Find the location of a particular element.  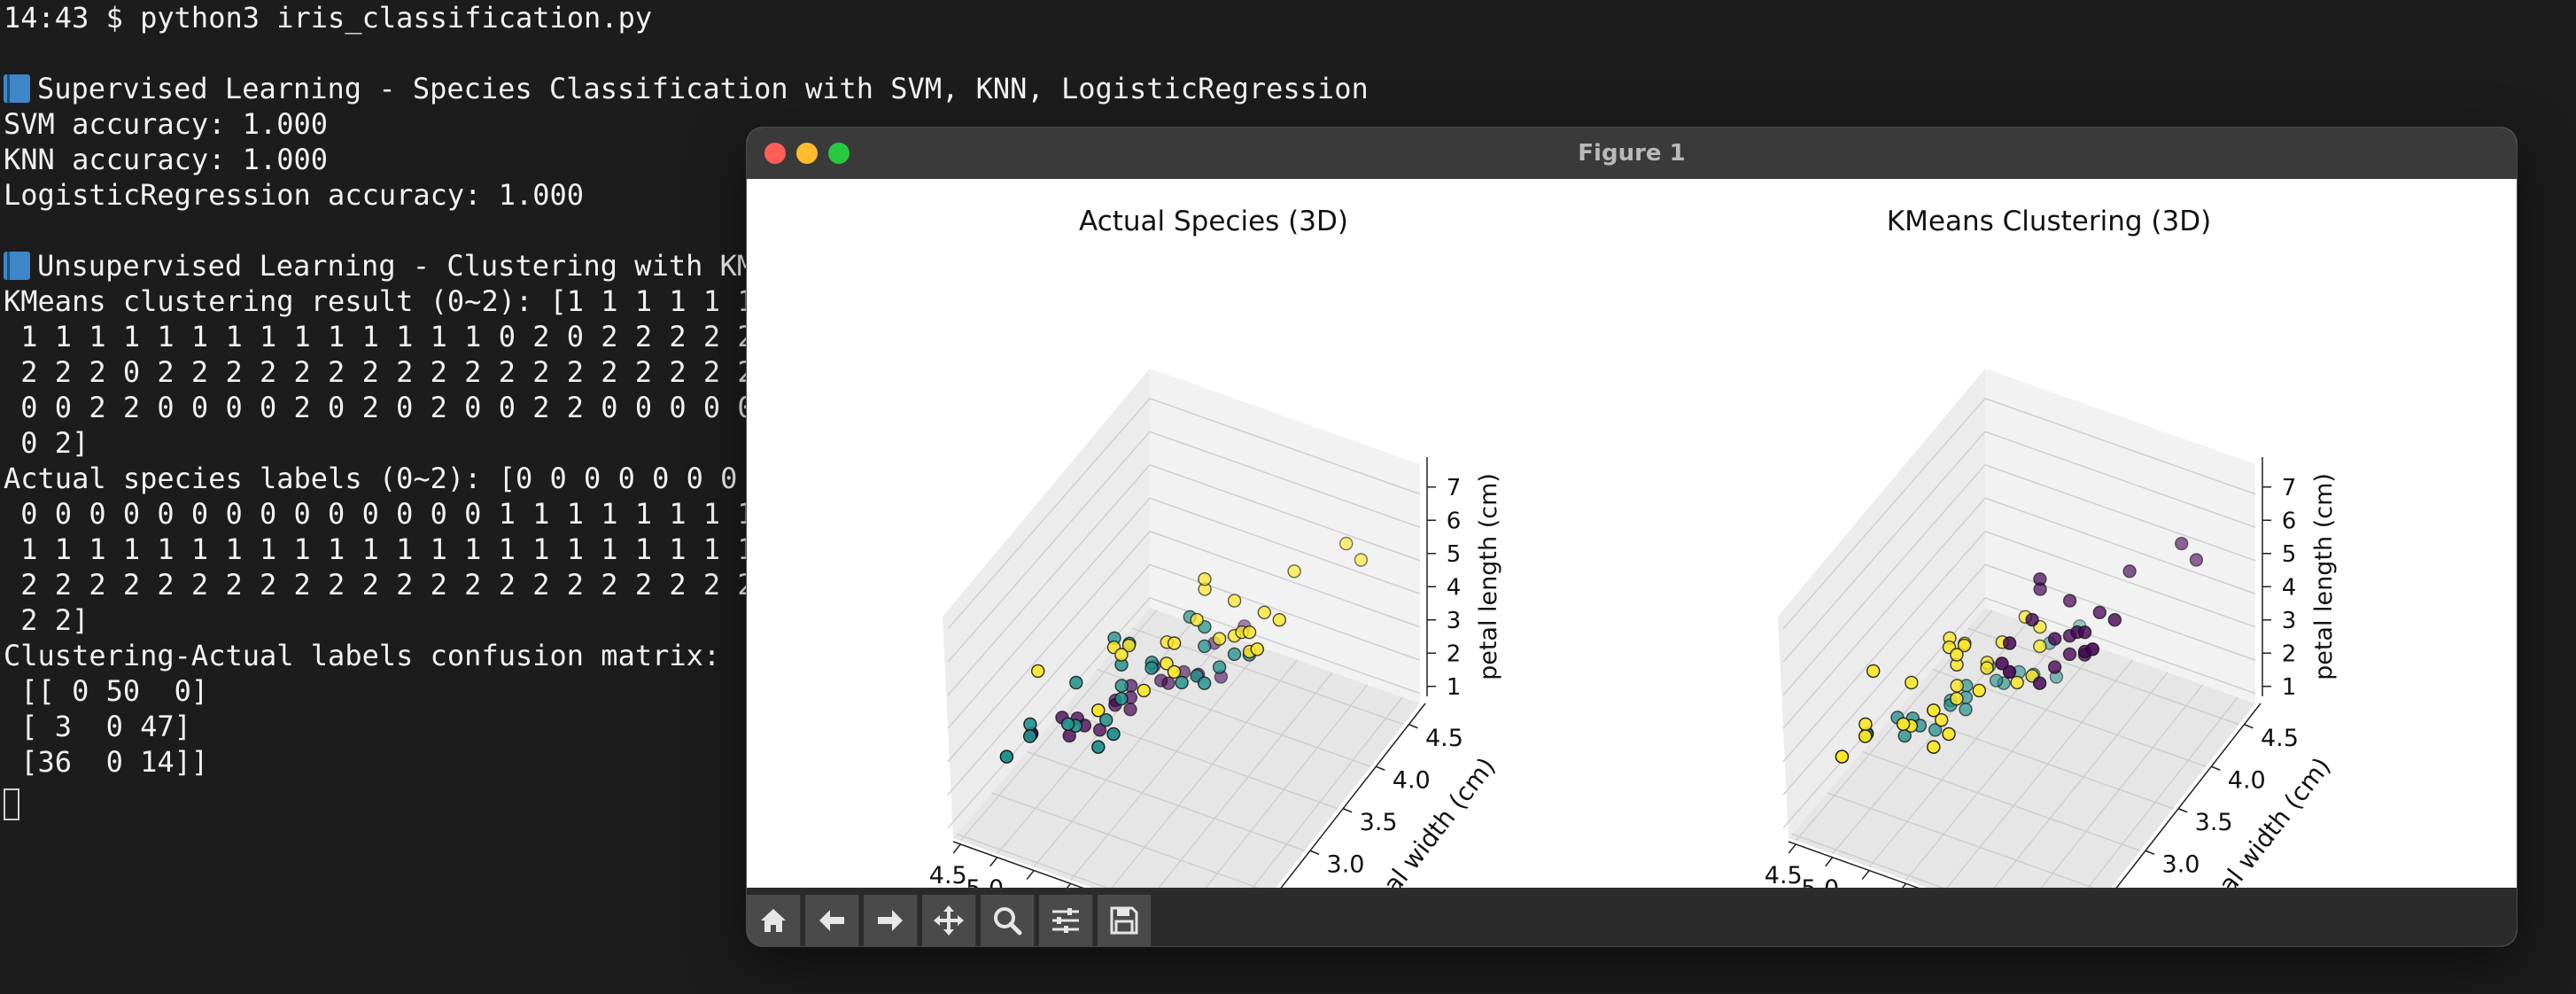

maximize-window-button is located at coordinates (839, 153).